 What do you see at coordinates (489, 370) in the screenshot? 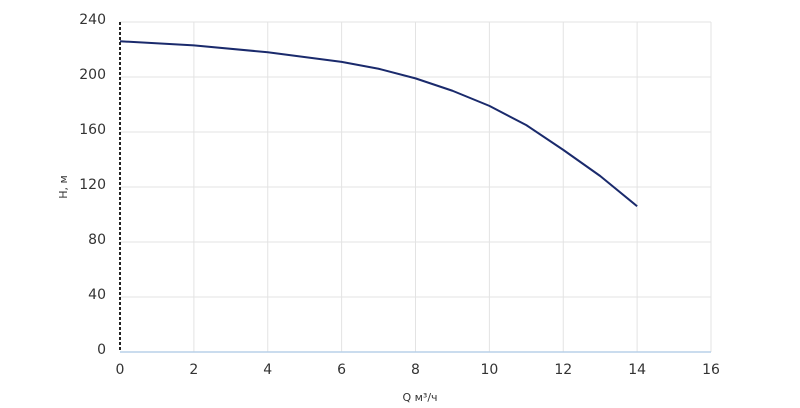
I see `x-tick-label: 10` at bounding box center [489, 370].